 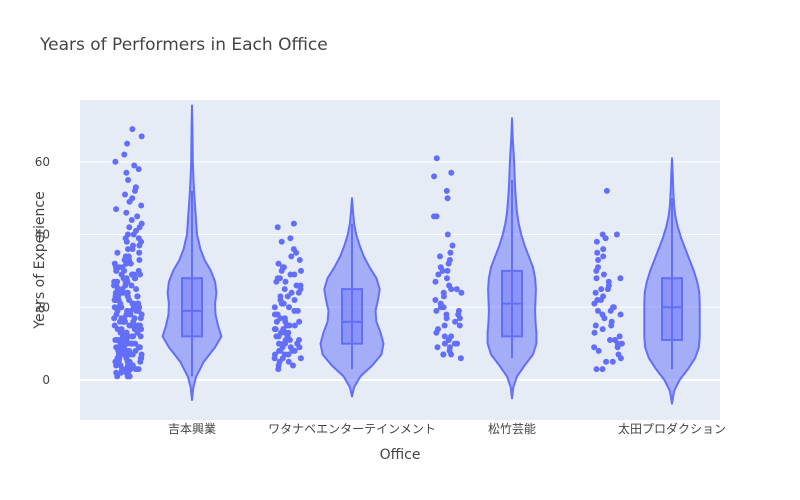 What do you see at coordinates (352, 429) in the screenshot?
I see `x-tick-label: ワタナベエンターテインメント` at bounding box center [352, 429].